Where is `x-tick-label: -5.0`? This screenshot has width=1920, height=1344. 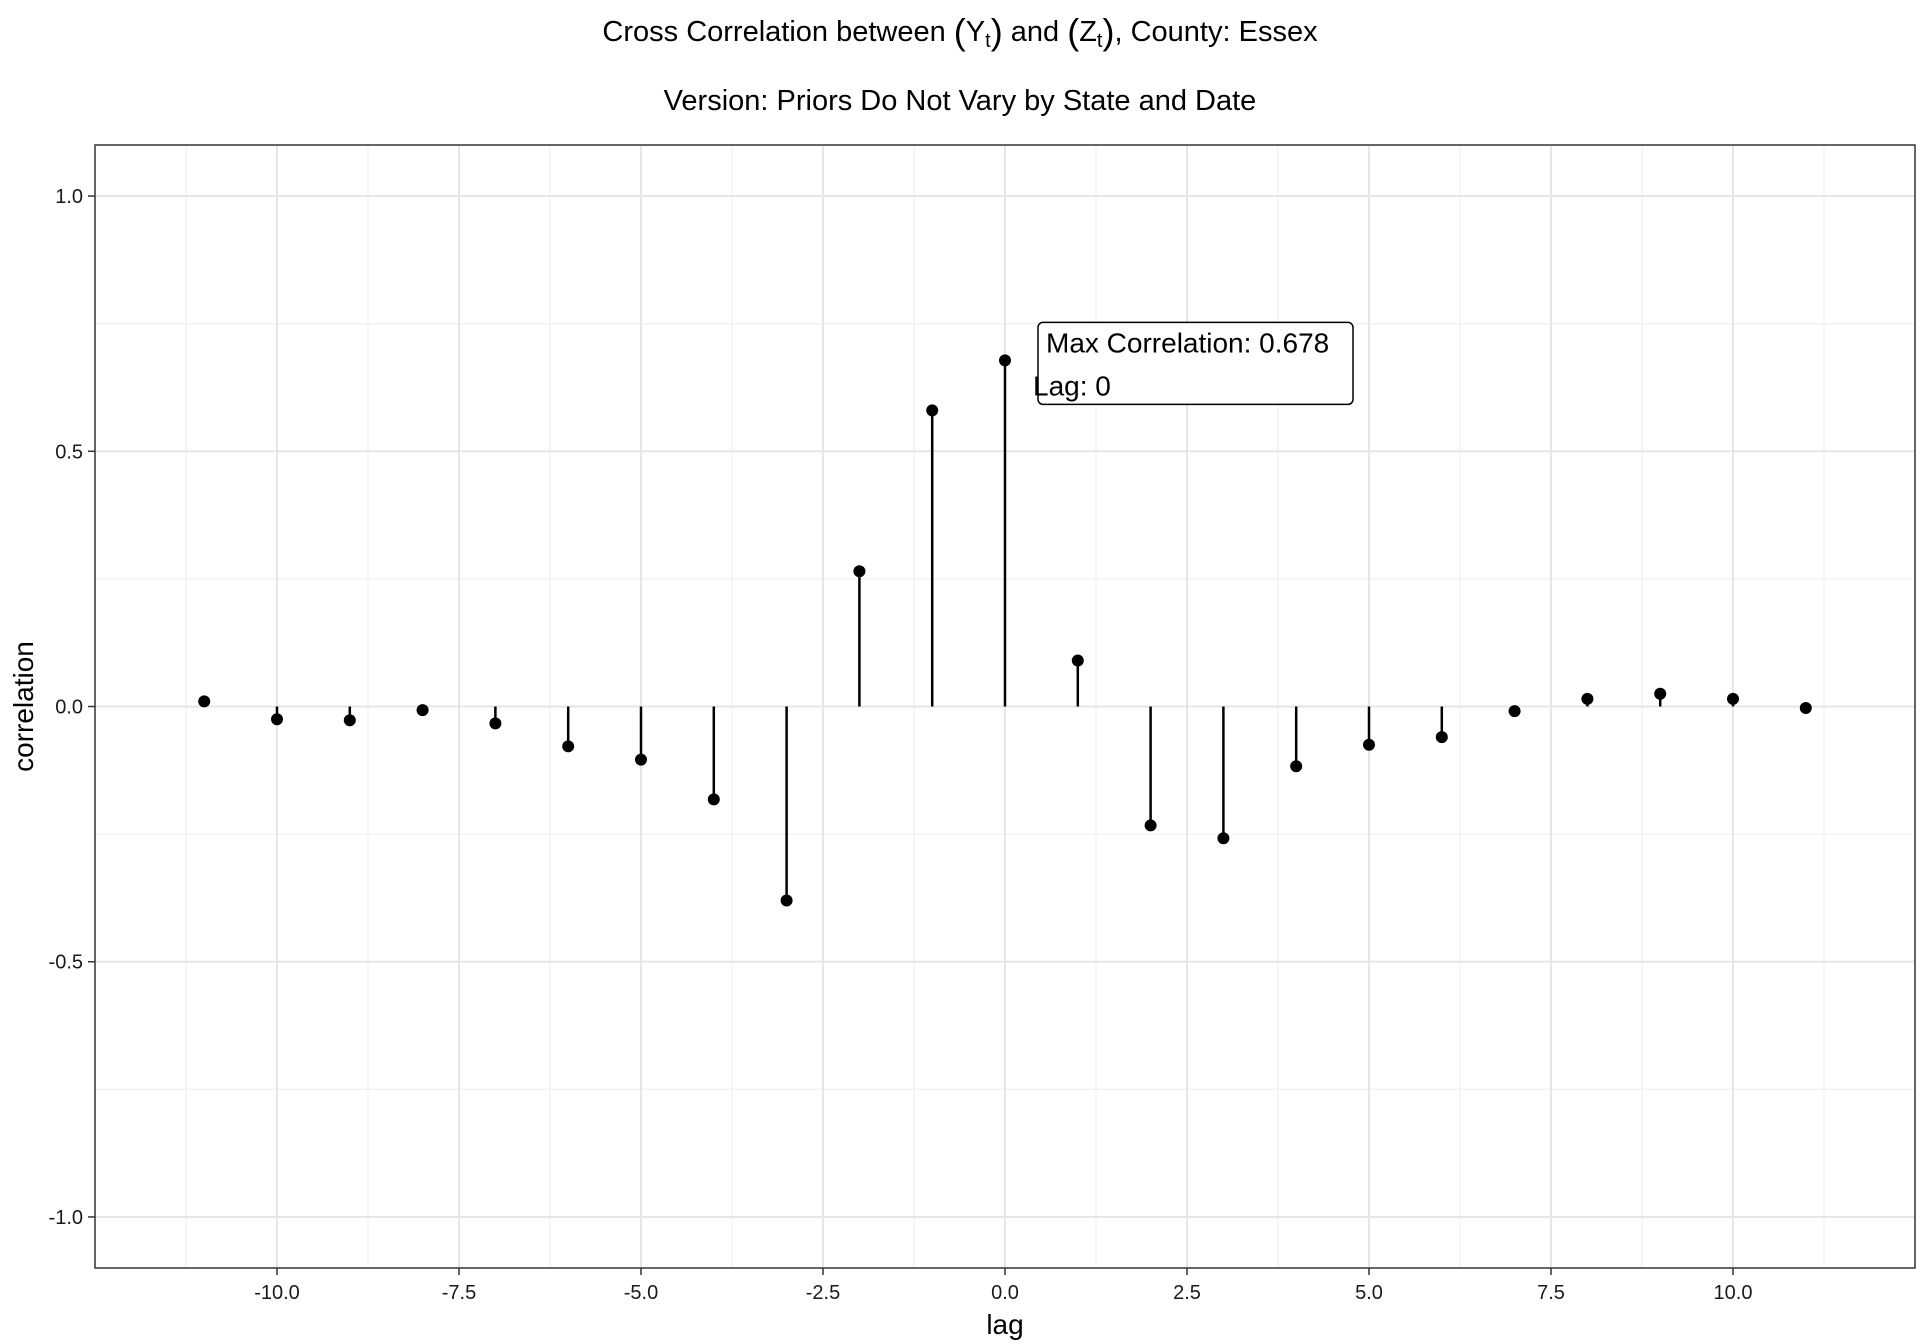
x-tick-label: -5.0 is located at coordinates (641, 1293).